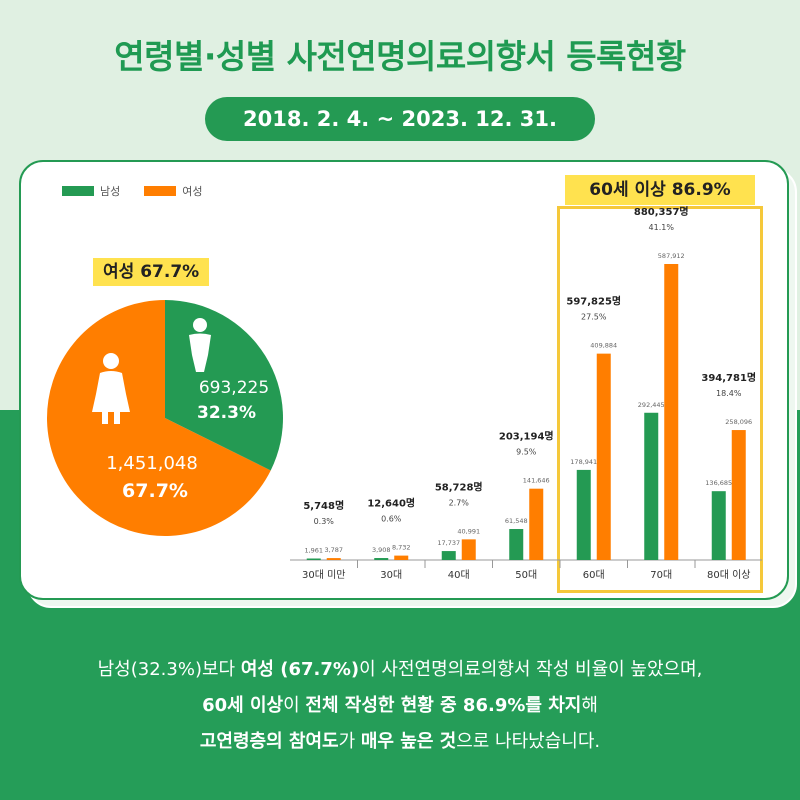  What do you see at coordinates (400, 56) in the screenshot?
I see `page-title: 연령별·성별 사전연명의료의향서 등록현황` at bounding box center [400, 56].